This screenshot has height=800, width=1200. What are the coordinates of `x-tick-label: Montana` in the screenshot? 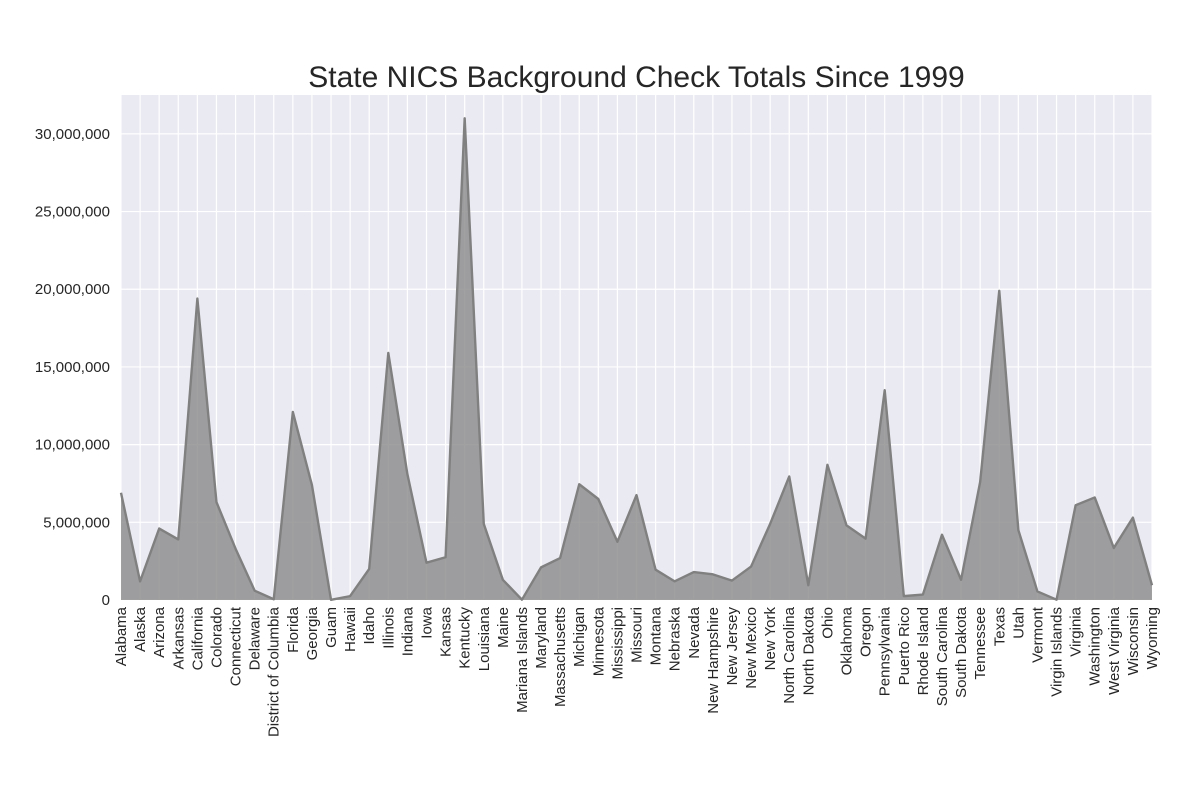 It's located at (656, 635).